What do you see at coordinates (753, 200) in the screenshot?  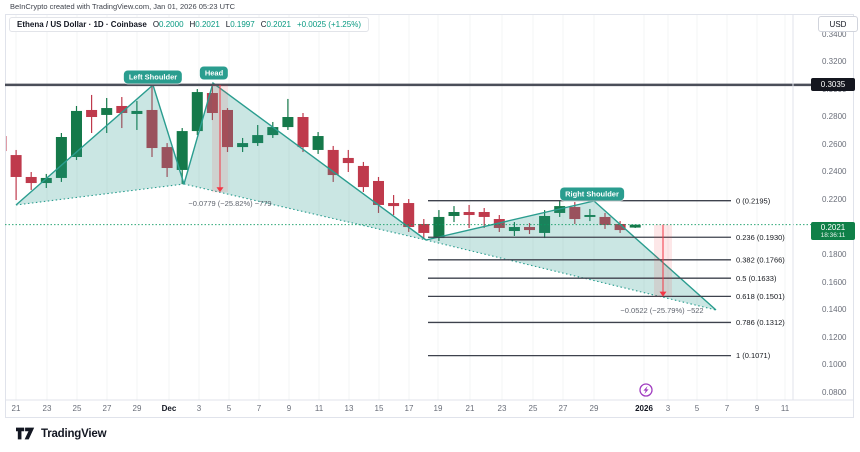 I see `svg-text: 0 (0.2195)` at bounding box center [753, 200].